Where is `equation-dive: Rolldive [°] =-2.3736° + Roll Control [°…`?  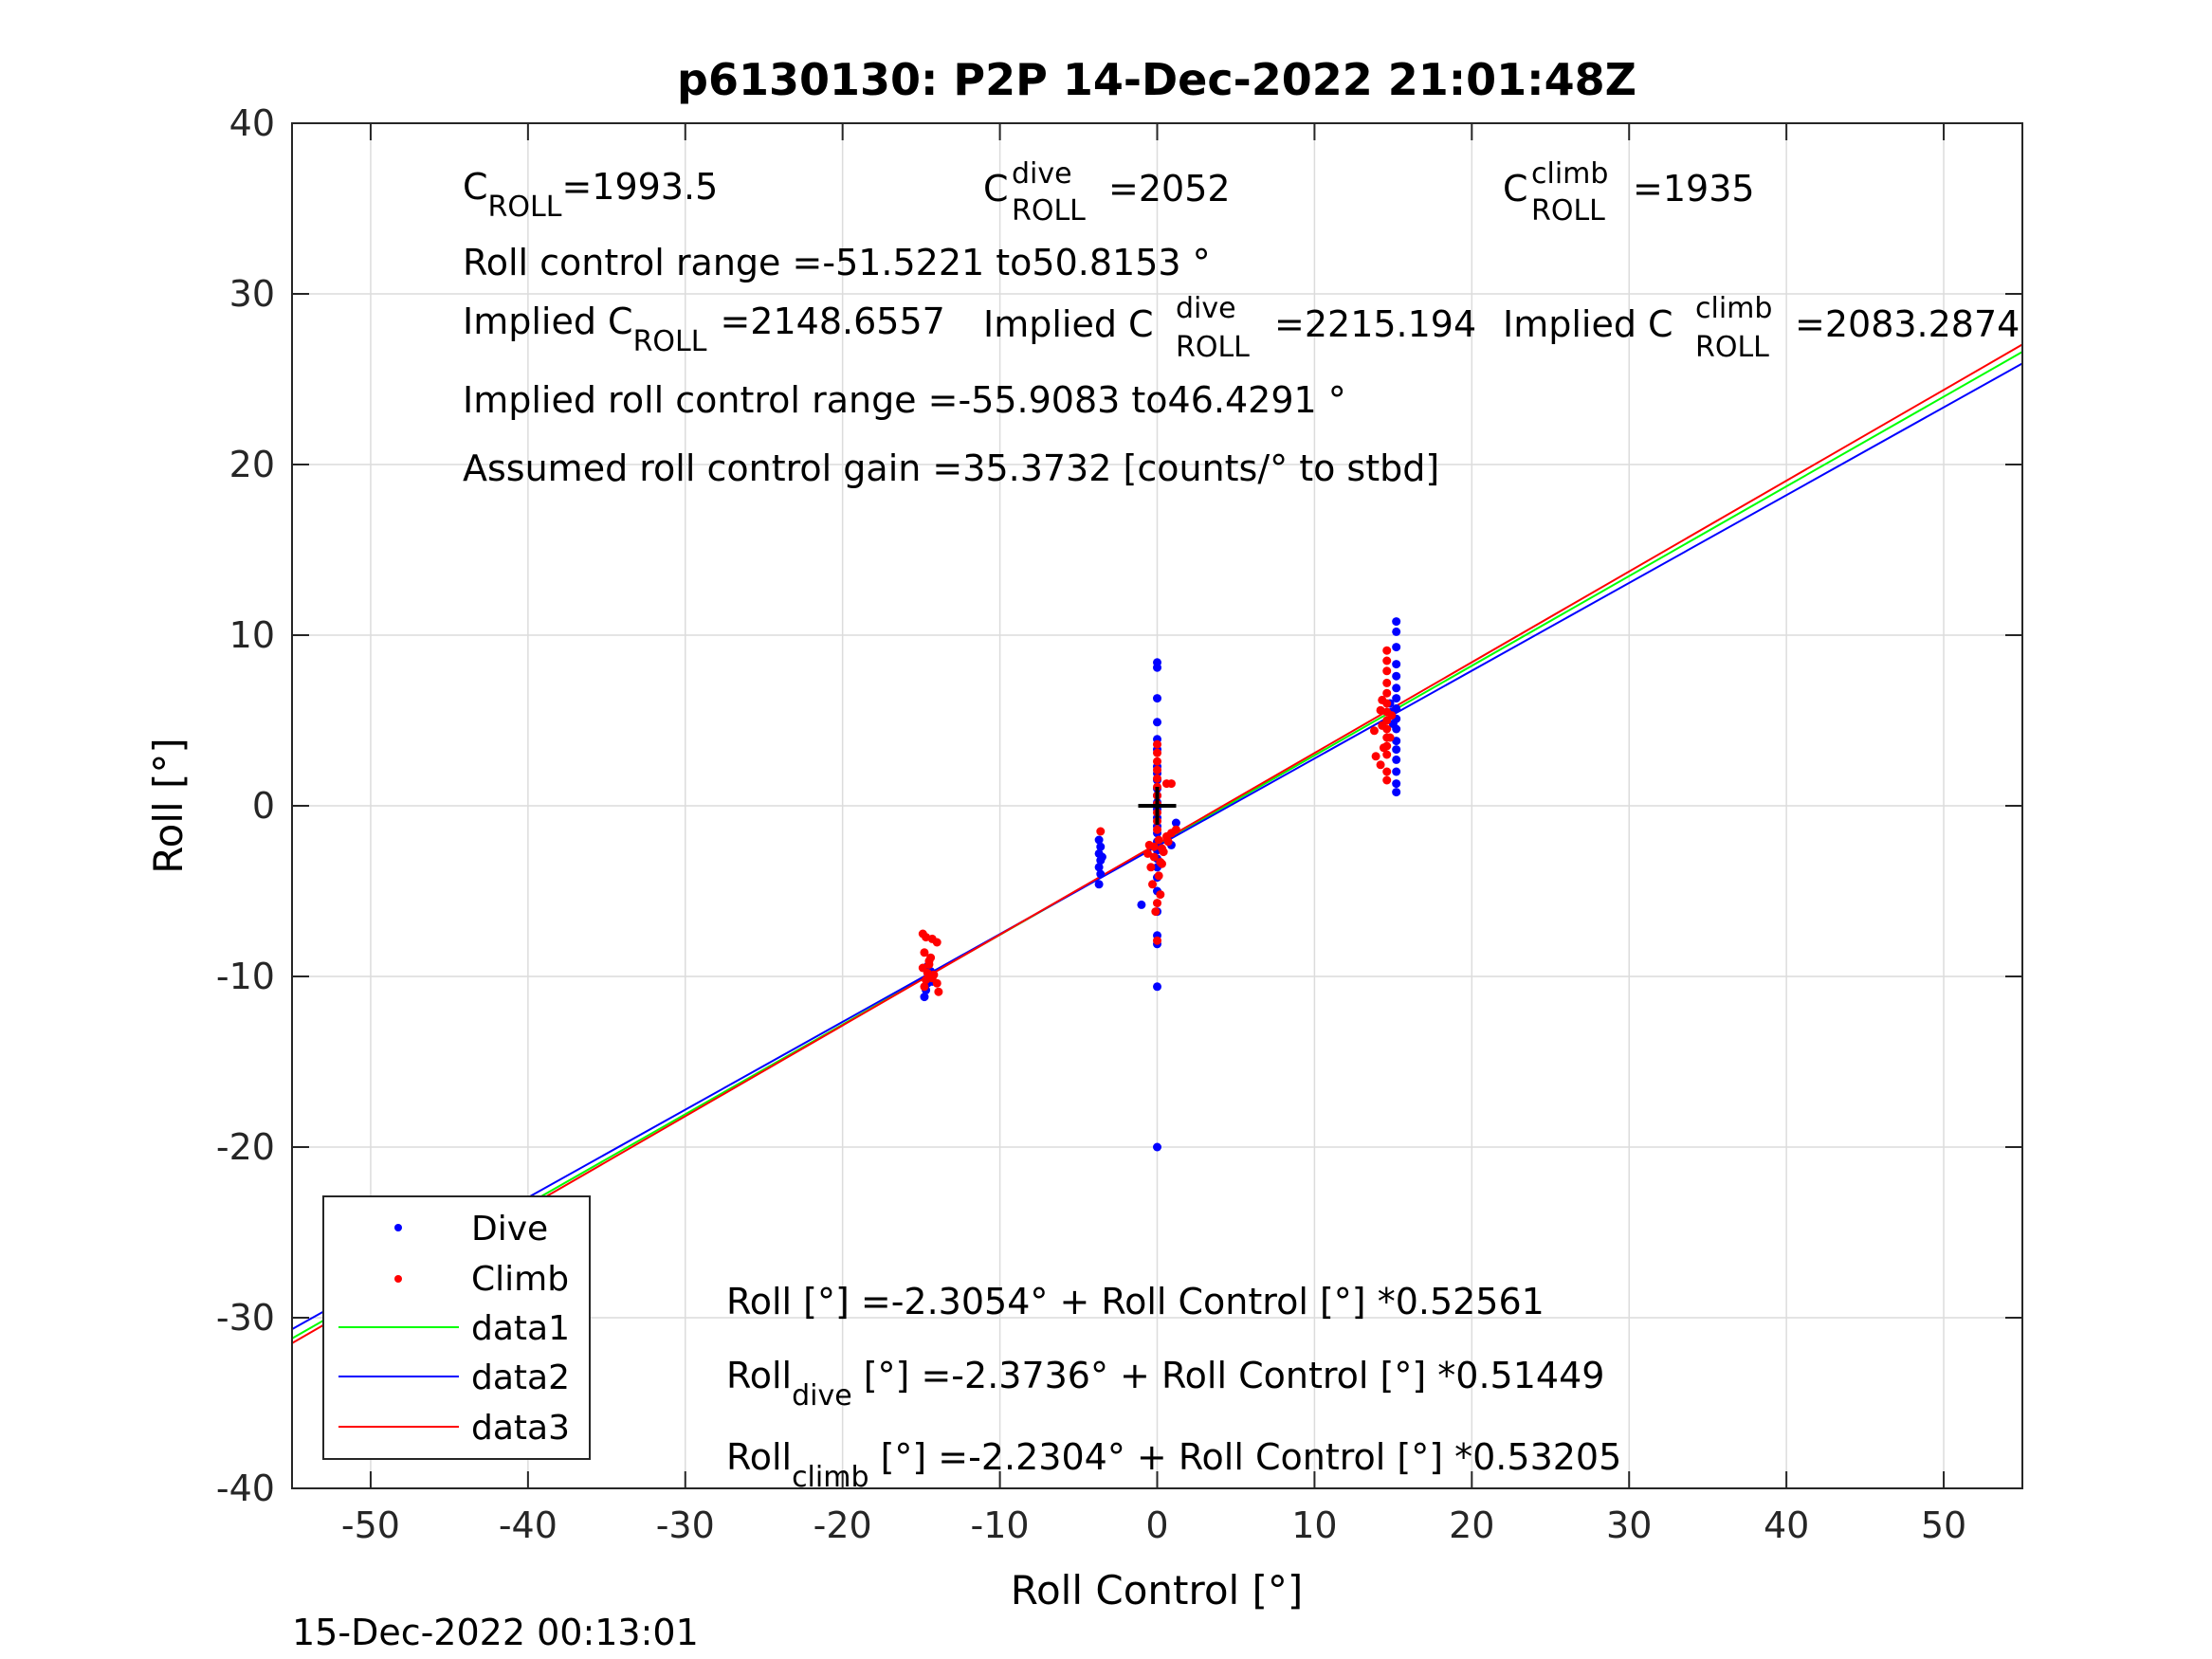 equation-dive: Rolldive [°] =-2.3736° + Roll Control [°… is located at coordinates (1165, 1384).